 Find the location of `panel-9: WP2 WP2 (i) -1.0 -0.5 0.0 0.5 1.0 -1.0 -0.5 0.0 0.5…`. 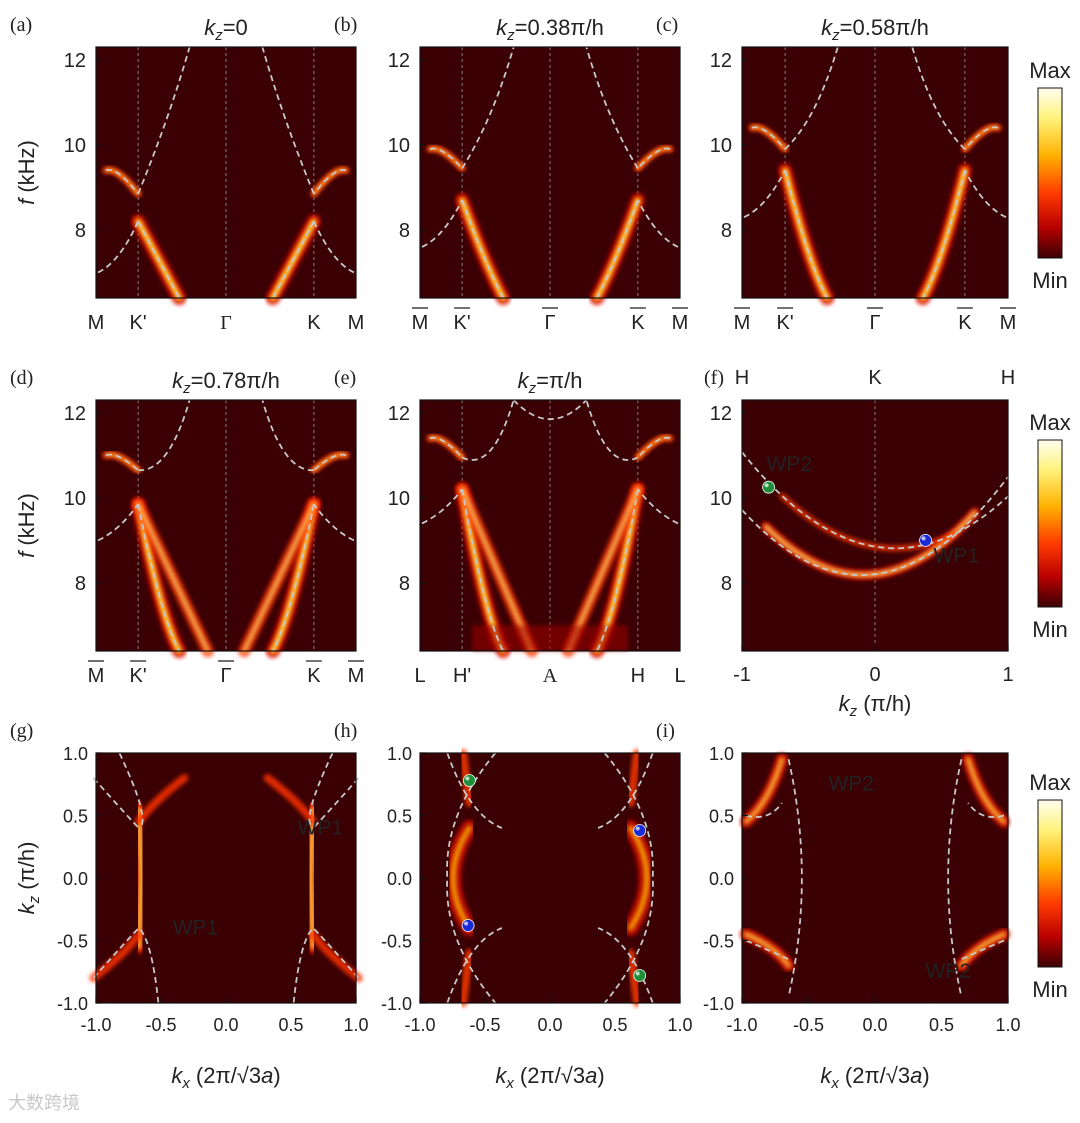

panel-9: WP2 WP2 (i) -1.0 -0.5 0.0 0.5 1.0 -1.0 -0.5 0.0 0.5… is located at coordinates (838, 906).